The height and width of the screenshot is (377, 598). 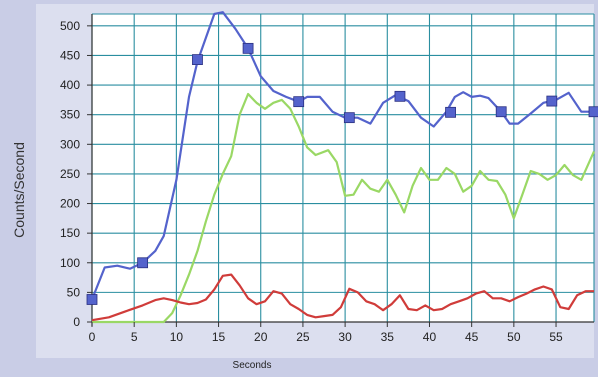 What do you see at coordinates (19, 190) in the screenshot?
I see `y-axis-label: Counts/Second` at bounding box center [19, 190].